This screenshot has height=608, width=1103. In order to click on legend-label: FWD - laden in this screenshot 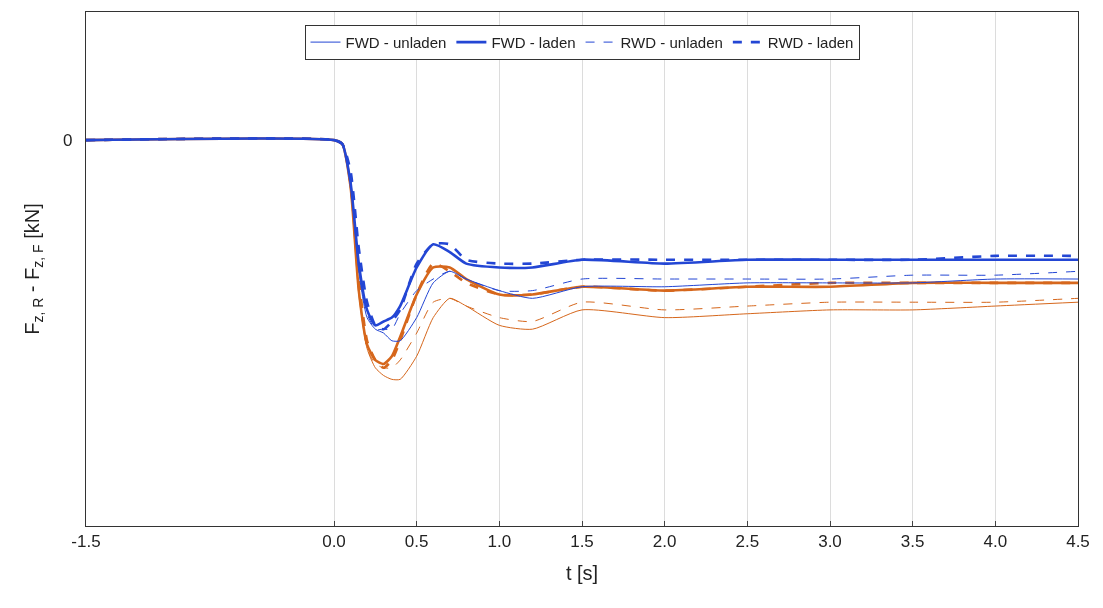, I will do `click(533, 42)`.